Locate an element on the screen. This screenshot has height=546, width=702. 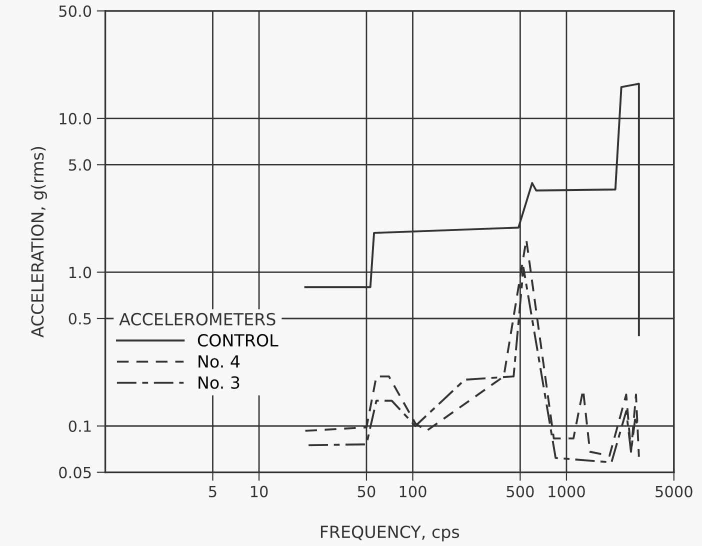
legend-label: No. 3 is located at coordinates (219, 382).